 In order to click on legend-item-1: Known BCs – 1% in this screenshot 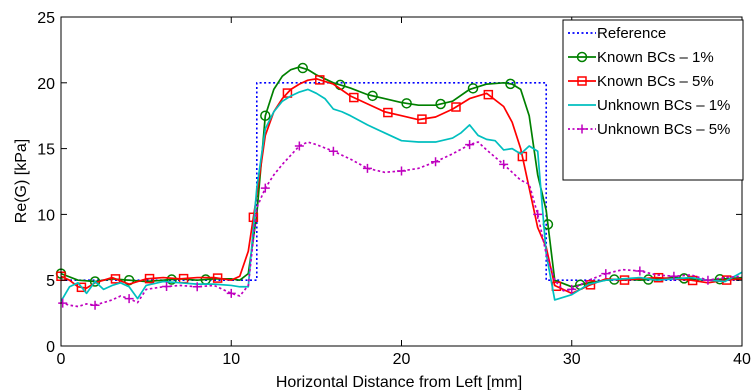, I will do `click(641, 57)`.